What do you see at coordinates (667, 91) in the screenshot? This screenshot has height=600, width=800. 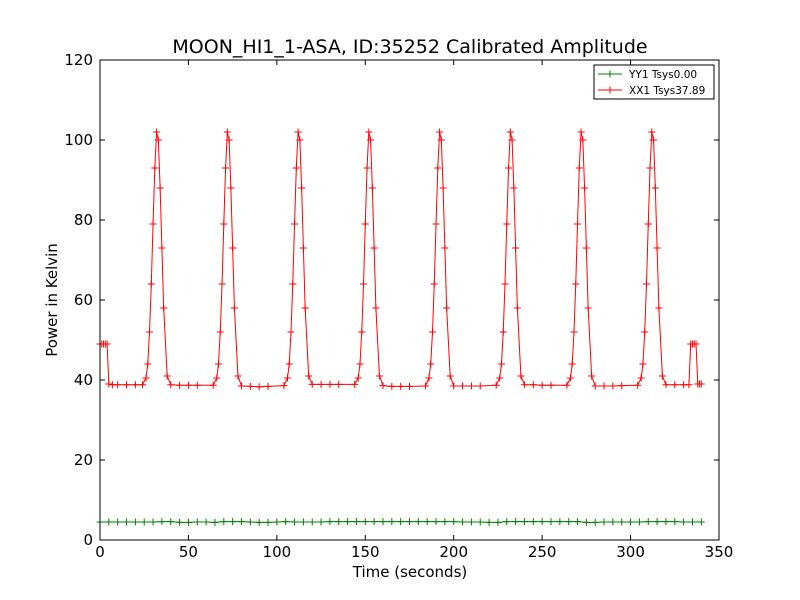 I see `legend-label: XX1 Tsys37.89` at bounding box center [667, 91].